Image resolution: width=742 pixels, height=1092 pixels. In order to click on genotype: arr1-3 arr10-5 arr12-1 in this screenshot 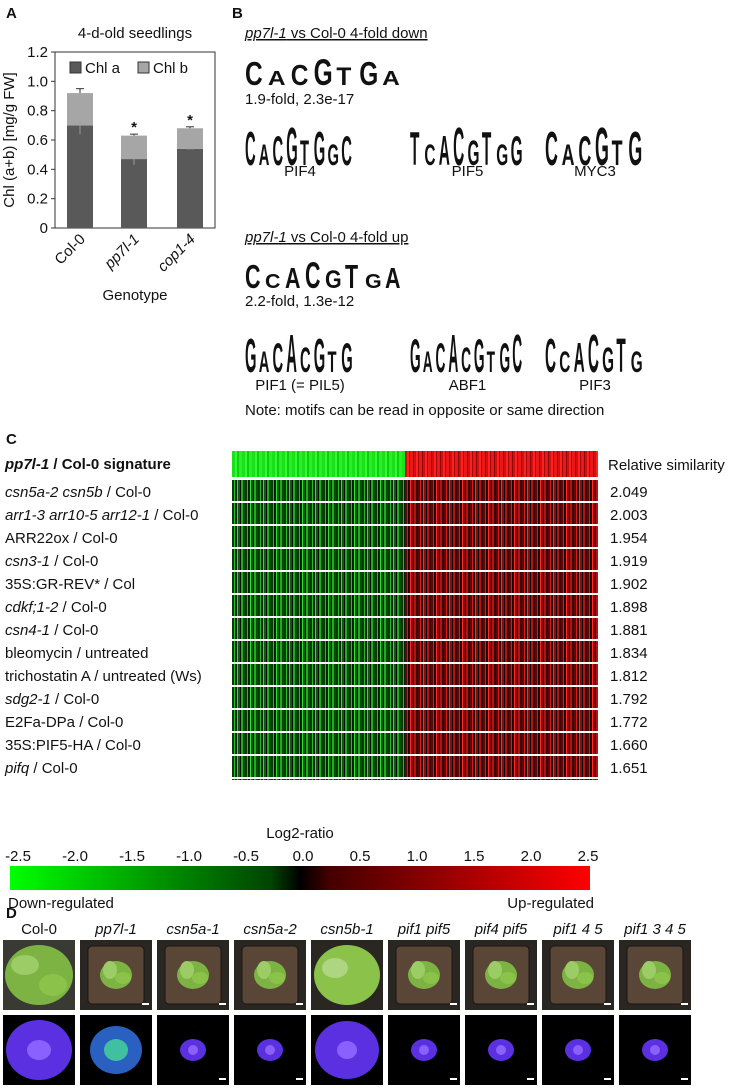, I will do `click(77, 515)`.